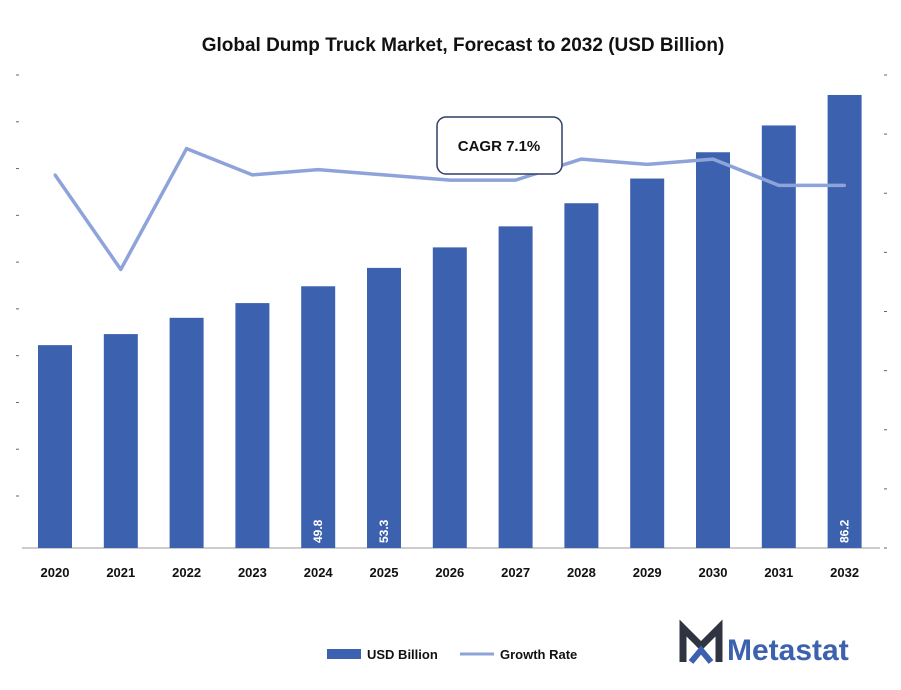  I want to click on growth-rate-point-2026, so click(450, 180).